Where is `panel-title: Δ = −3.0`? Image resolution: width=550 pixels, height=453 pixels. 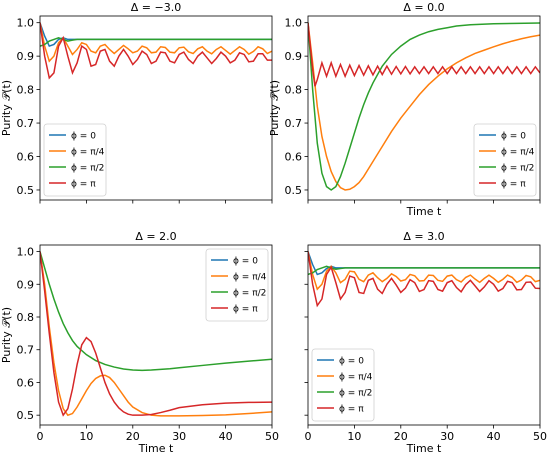
panel-title: Δ = −3.0 is located at coordinates (156, 7).